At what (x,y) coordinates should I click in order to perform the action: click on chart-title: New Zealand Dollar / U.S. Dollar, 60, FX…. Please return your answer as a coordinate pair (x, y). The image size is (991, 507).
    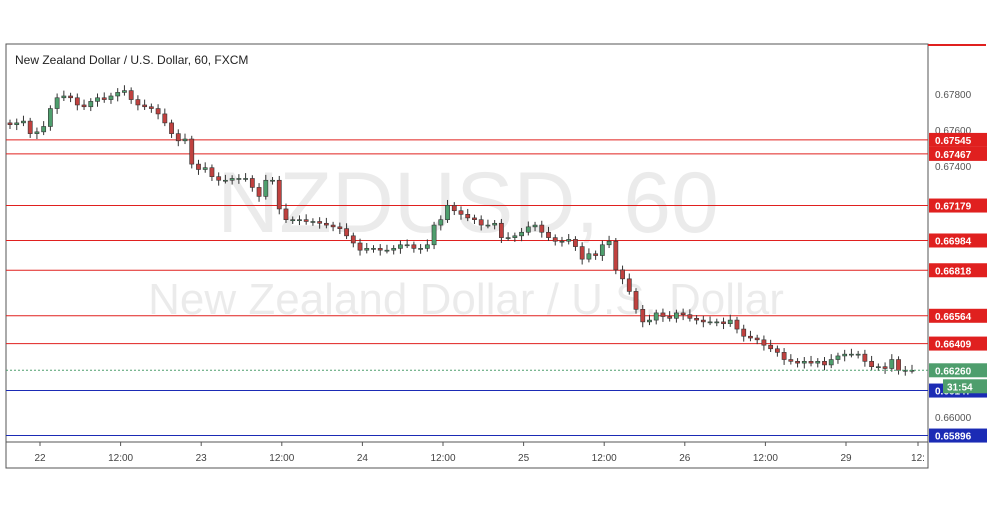
    Looking at the image, I should click on (131, 60).